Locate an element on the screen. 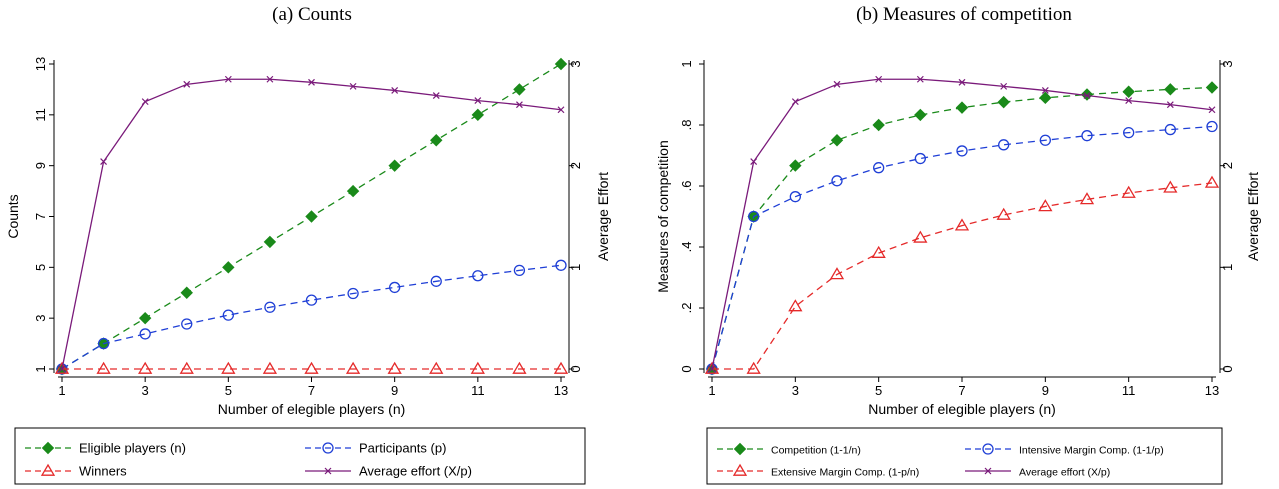 This screenshot has width=1279, height=489. panel-a-y-tick-label: 9 is located at coordinates (40, 165).